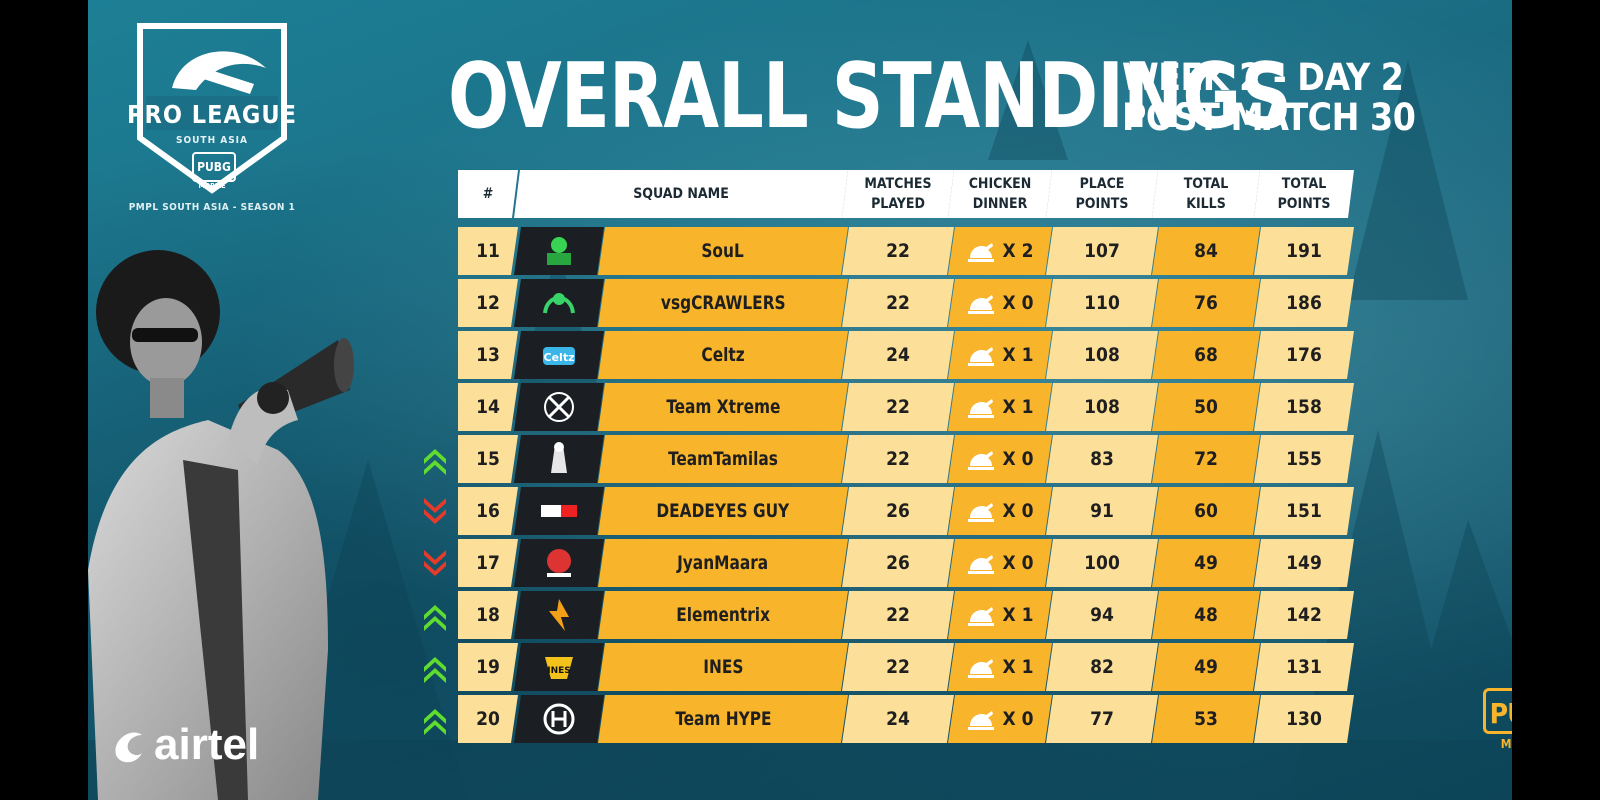 The width and height of the screenshot is (1600, 800). I want to click on rank-cell: 11, so click(488, 251).